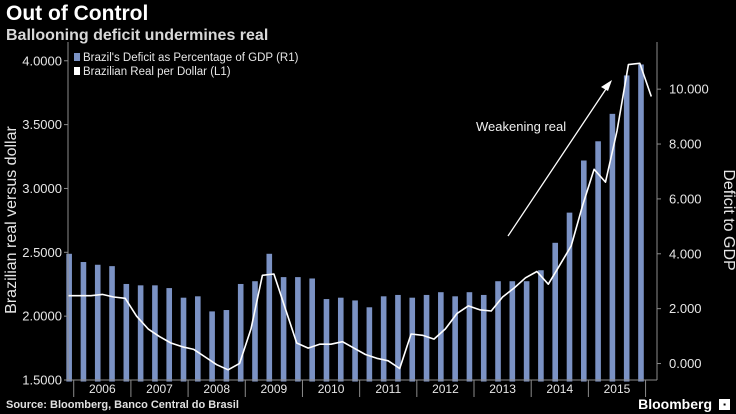  What do you see at coordinates (689, 89) in the screenshot?
I see `right-tick-label: 10.000` at bounding box center [689, 89].